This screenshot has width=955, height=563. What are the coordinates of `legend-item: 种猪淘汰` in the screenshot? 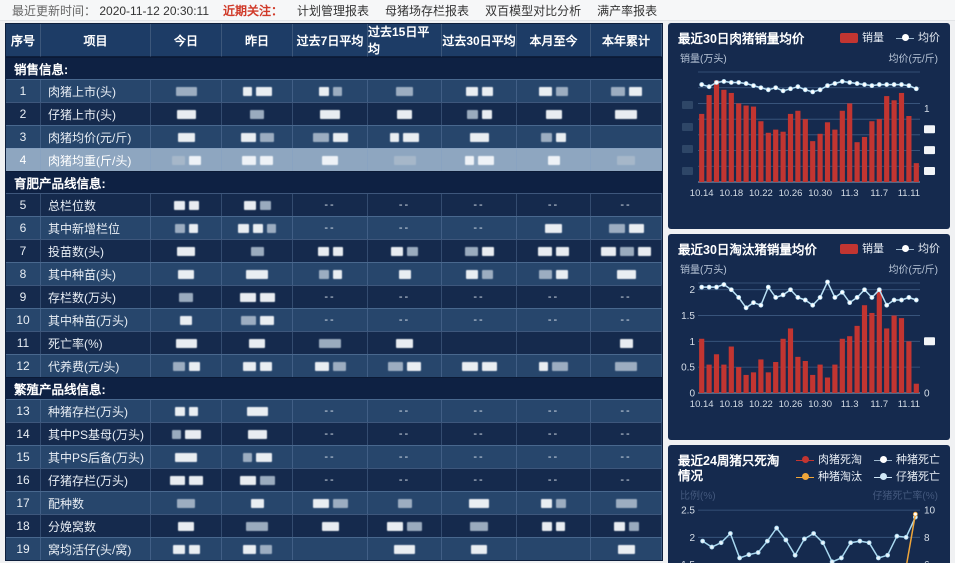 It's located at (829, 477).